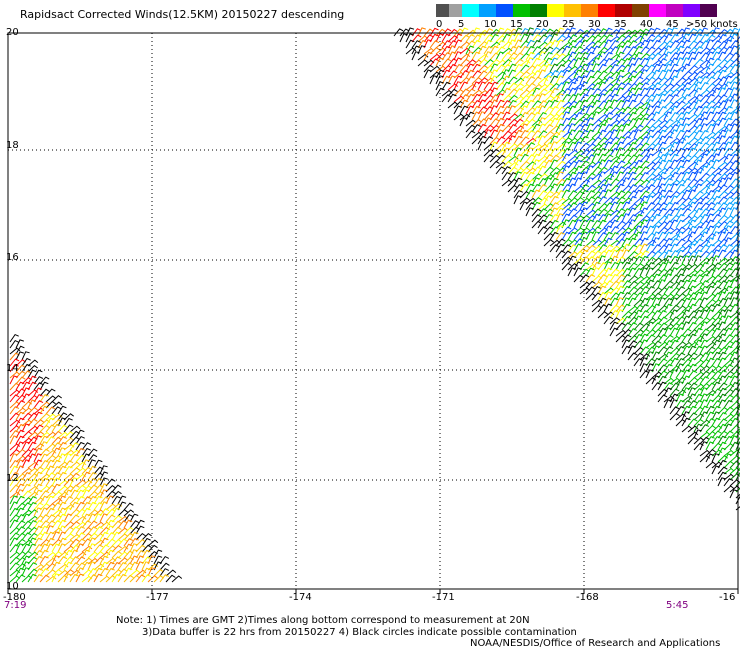  I want to click on lat-label: 16, so click(12, 257).